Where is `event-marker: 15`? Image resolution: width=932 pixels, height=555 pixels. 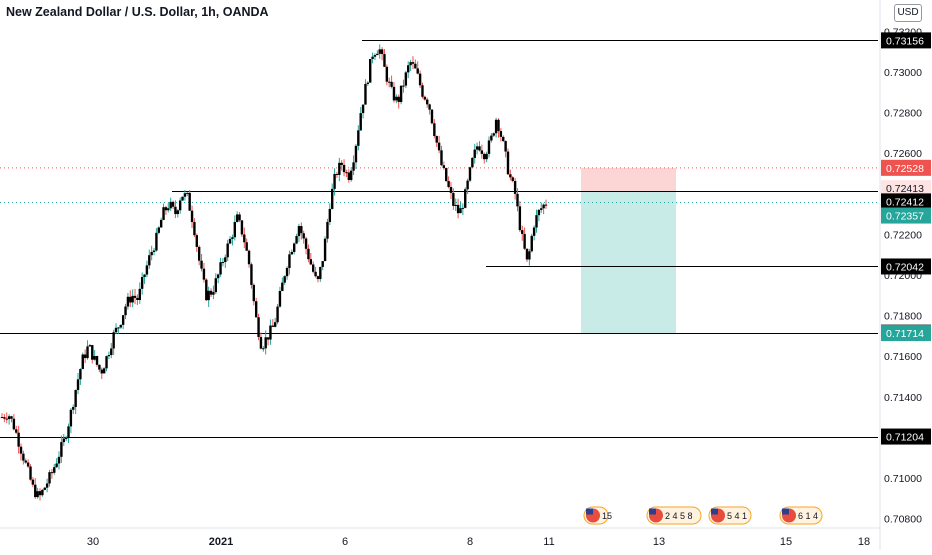 event-marker: 15 is located at coordinates (597, 515).